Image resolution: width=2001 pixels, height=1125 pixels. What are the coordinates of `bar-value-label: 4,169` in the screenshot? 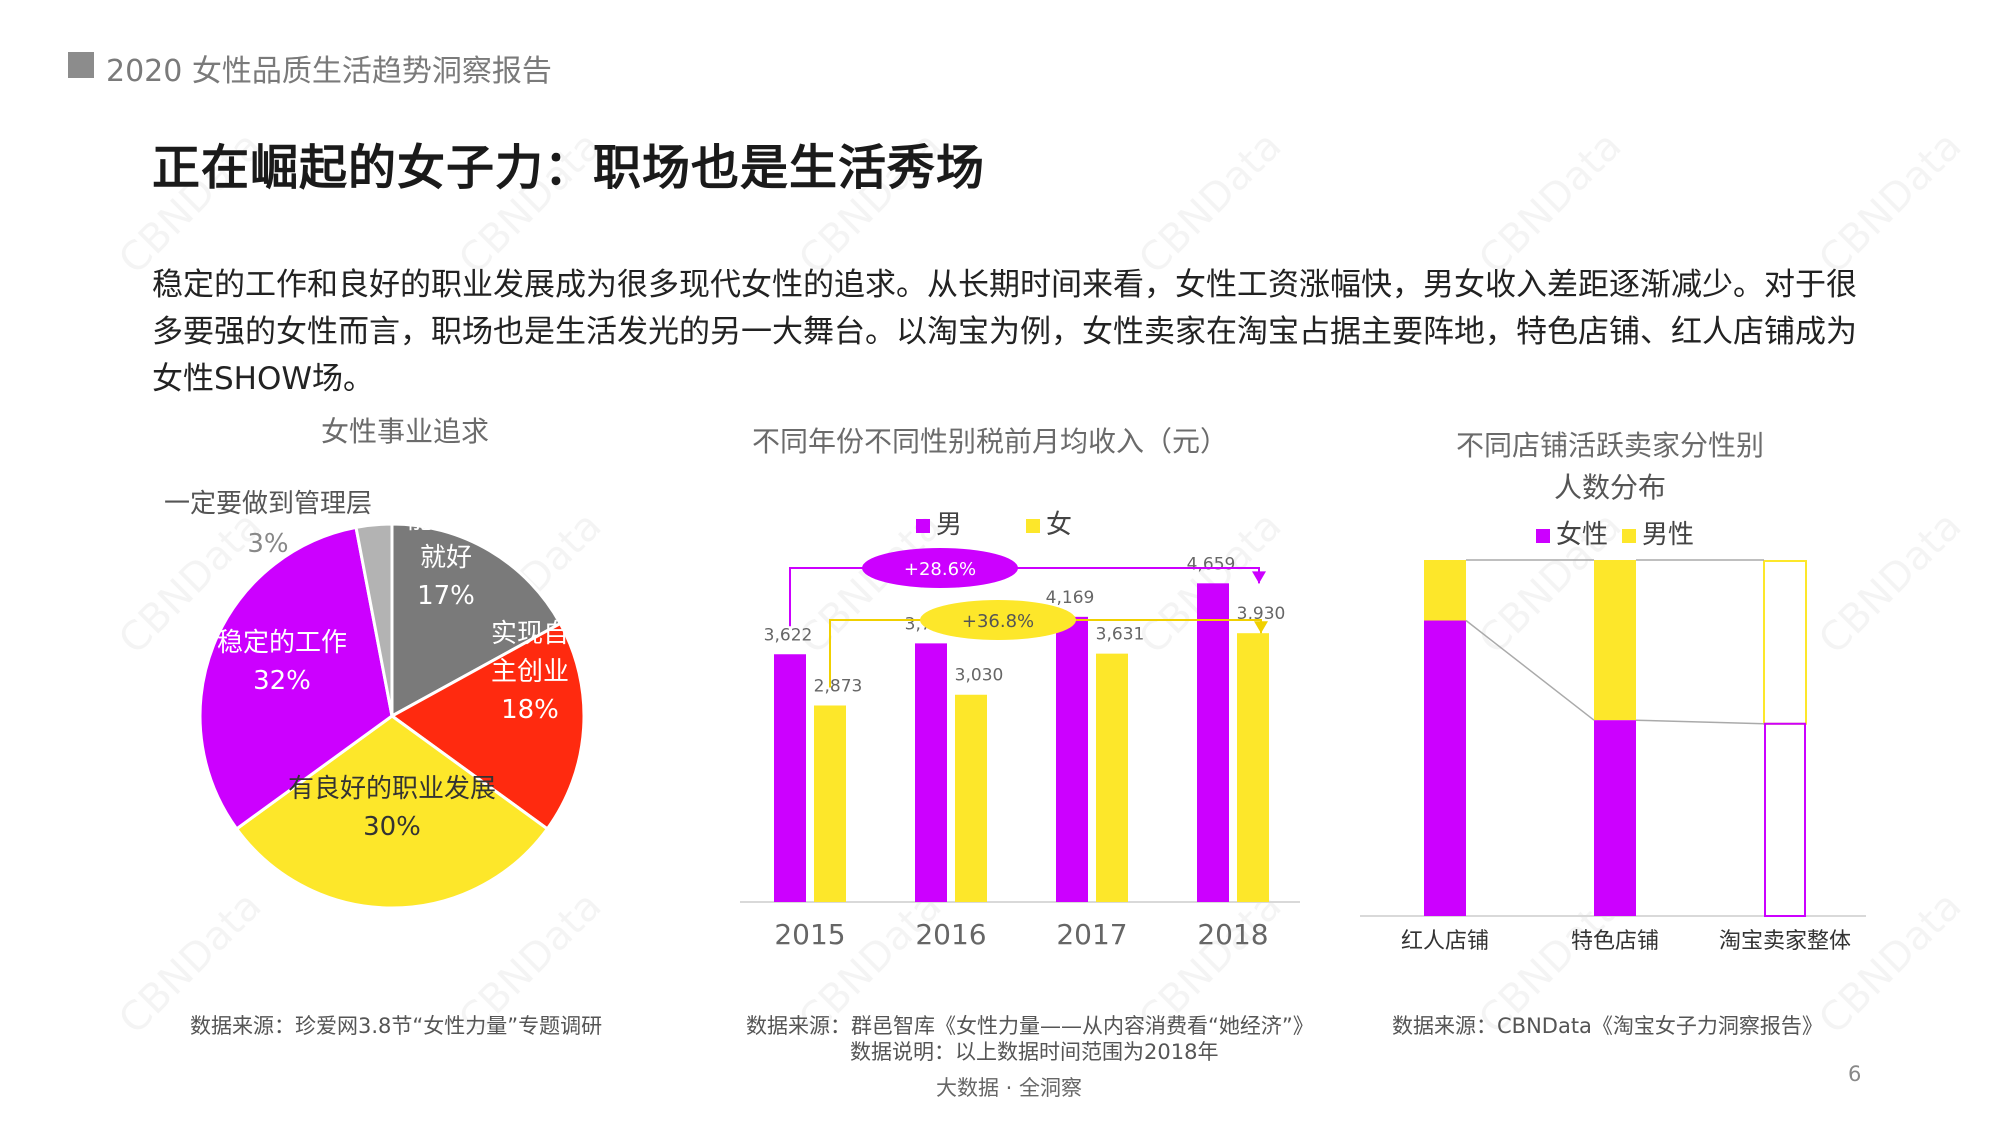 It's located at (1070, 598).